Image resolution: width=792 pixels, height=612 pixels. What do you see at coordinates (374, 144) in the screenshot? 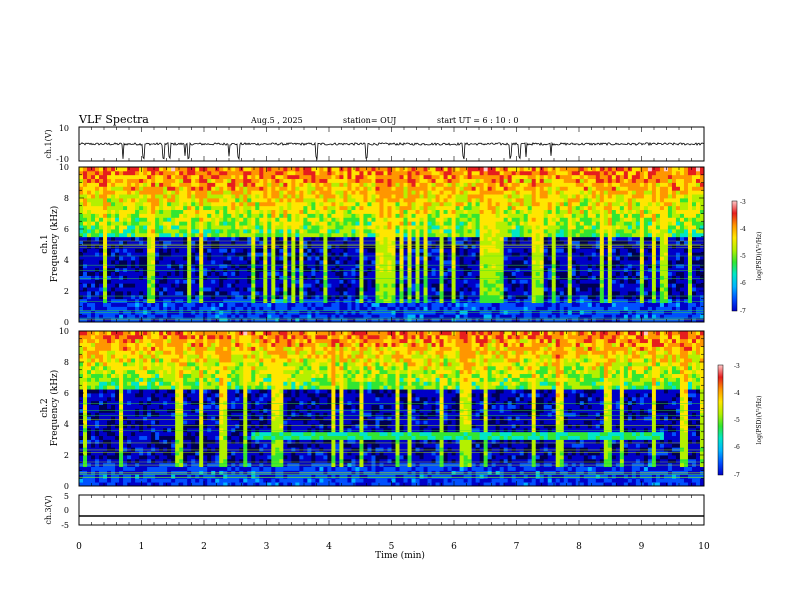
I see `ch1-waveform-panel: 10 -10 ch.1(V)` at bounding box center [374, 144].